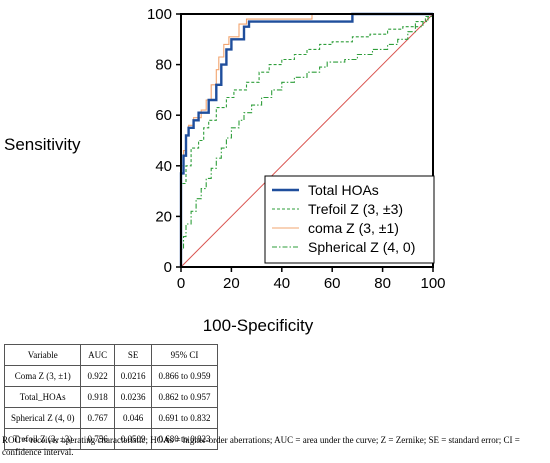 The image size is (550, 463). What do you see at coordinates (355, 209) in the screenshot?
I see `legend-label: Trefoil Z (3, ±3)` at bounding box center [355, 209].